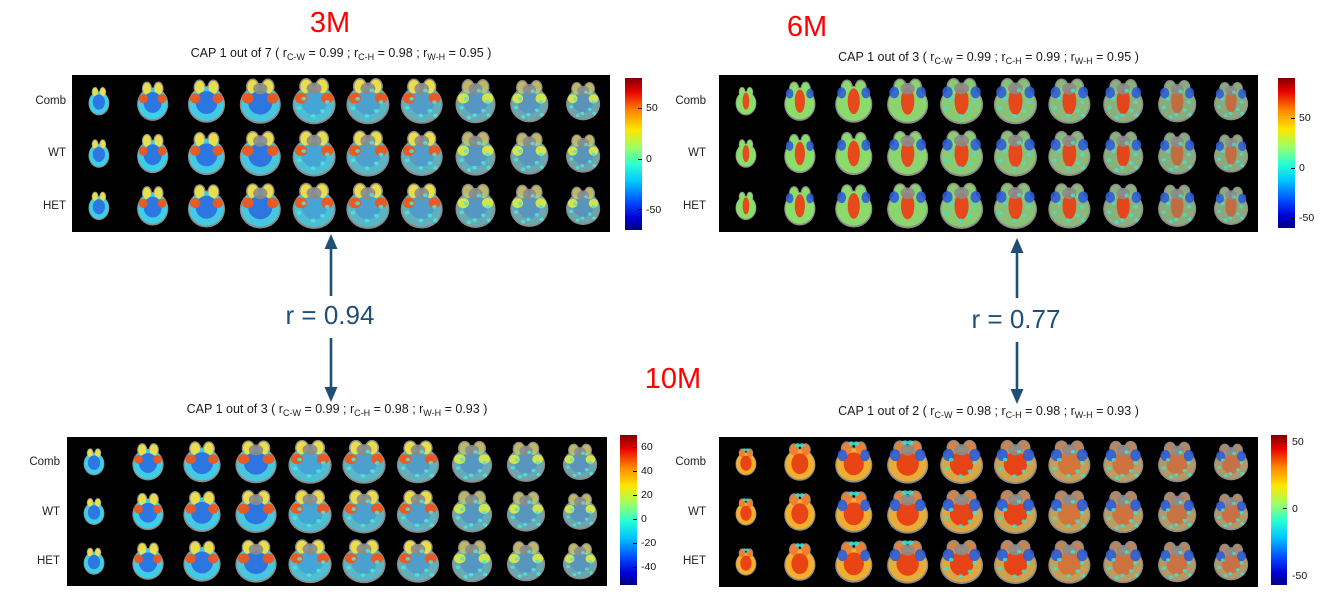 The width and height of the screenshot is (1322, 607). What do you see at coordinates (647, 447) in the screenshot?
I see `colorbar-tick-label: 60` at bounding box center [647, 447].